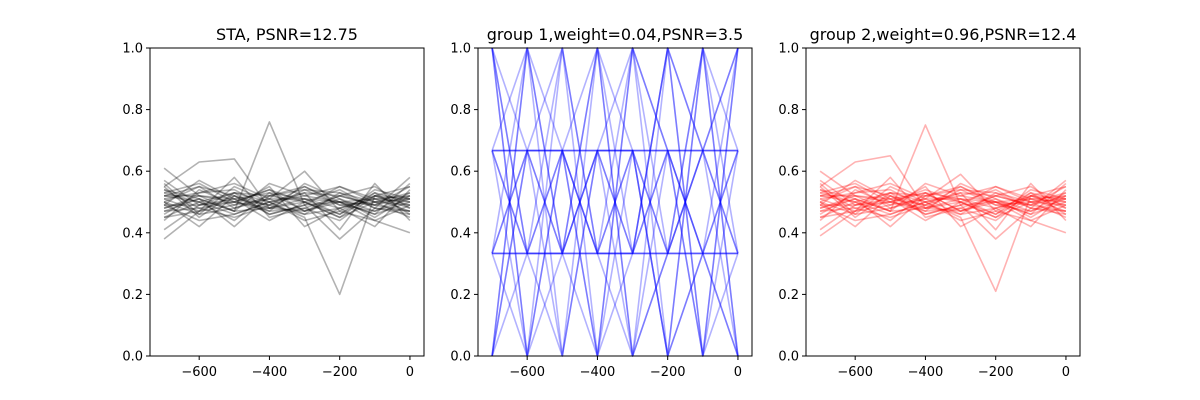 This screenshot has height=400, width=1200. I want to click on subplot-3-title: group 2,weight=0.96,PSNR=12.4, so click(943, 34).